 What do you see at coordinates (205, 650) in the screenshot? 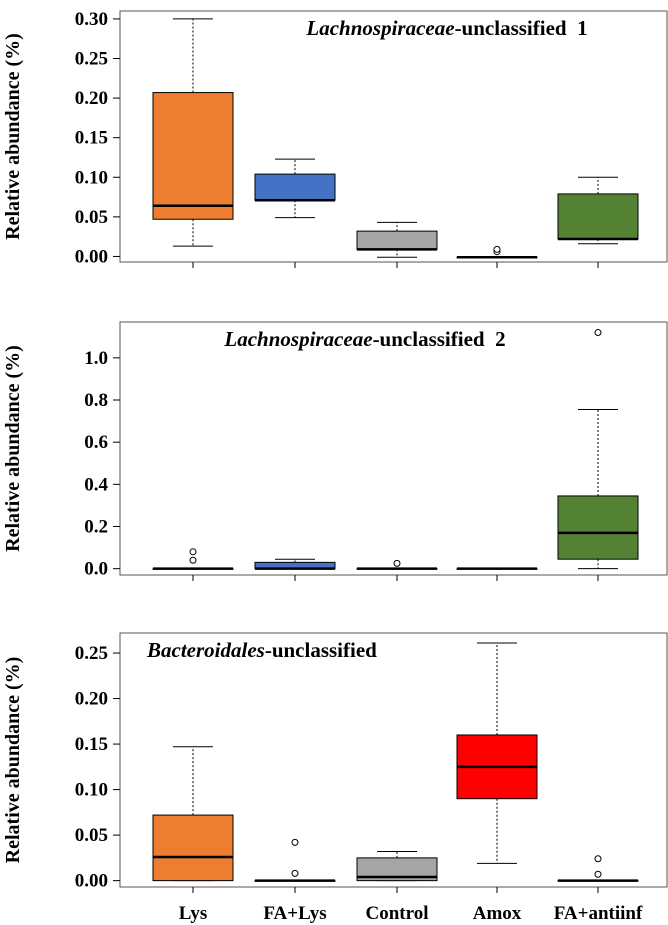
I see `panel-title-italic: Bacteroidales` at bounding box center [205, 650].